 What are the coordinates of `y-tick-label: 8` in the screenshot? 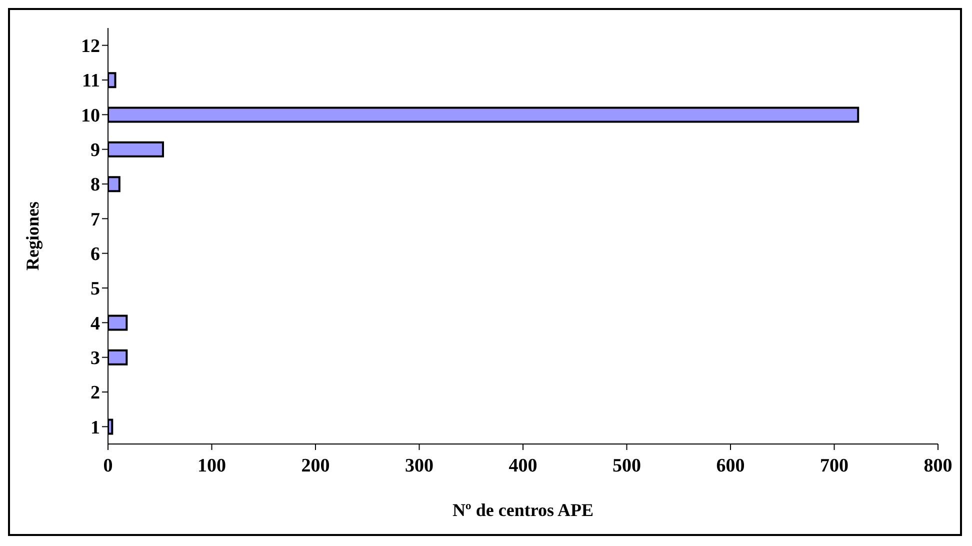 It's located at (95, 185).